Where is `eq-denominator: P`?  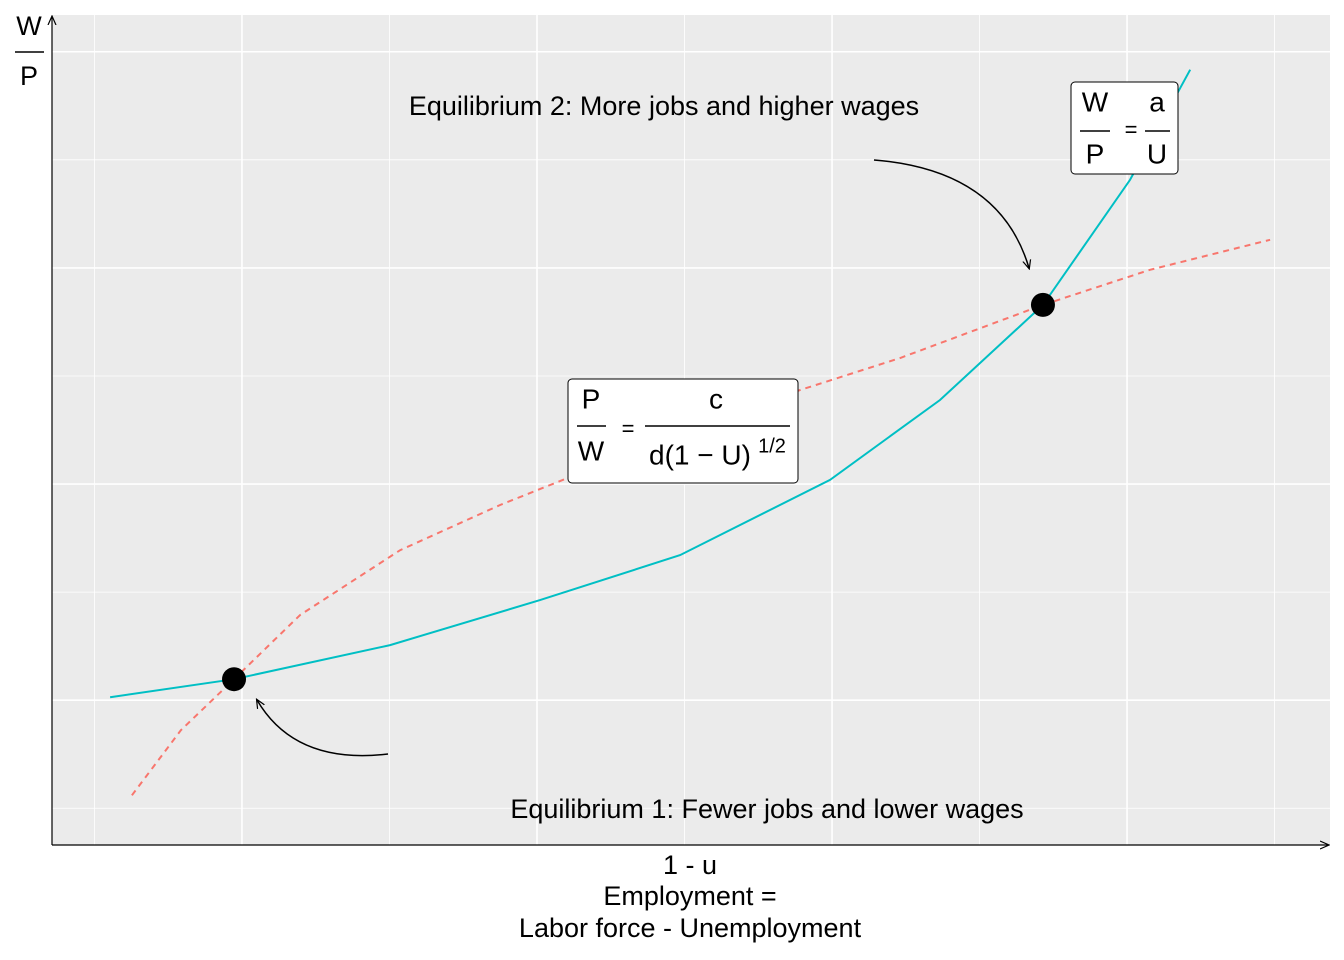 eq-denominator: P is located at coordinates (1095, 153).